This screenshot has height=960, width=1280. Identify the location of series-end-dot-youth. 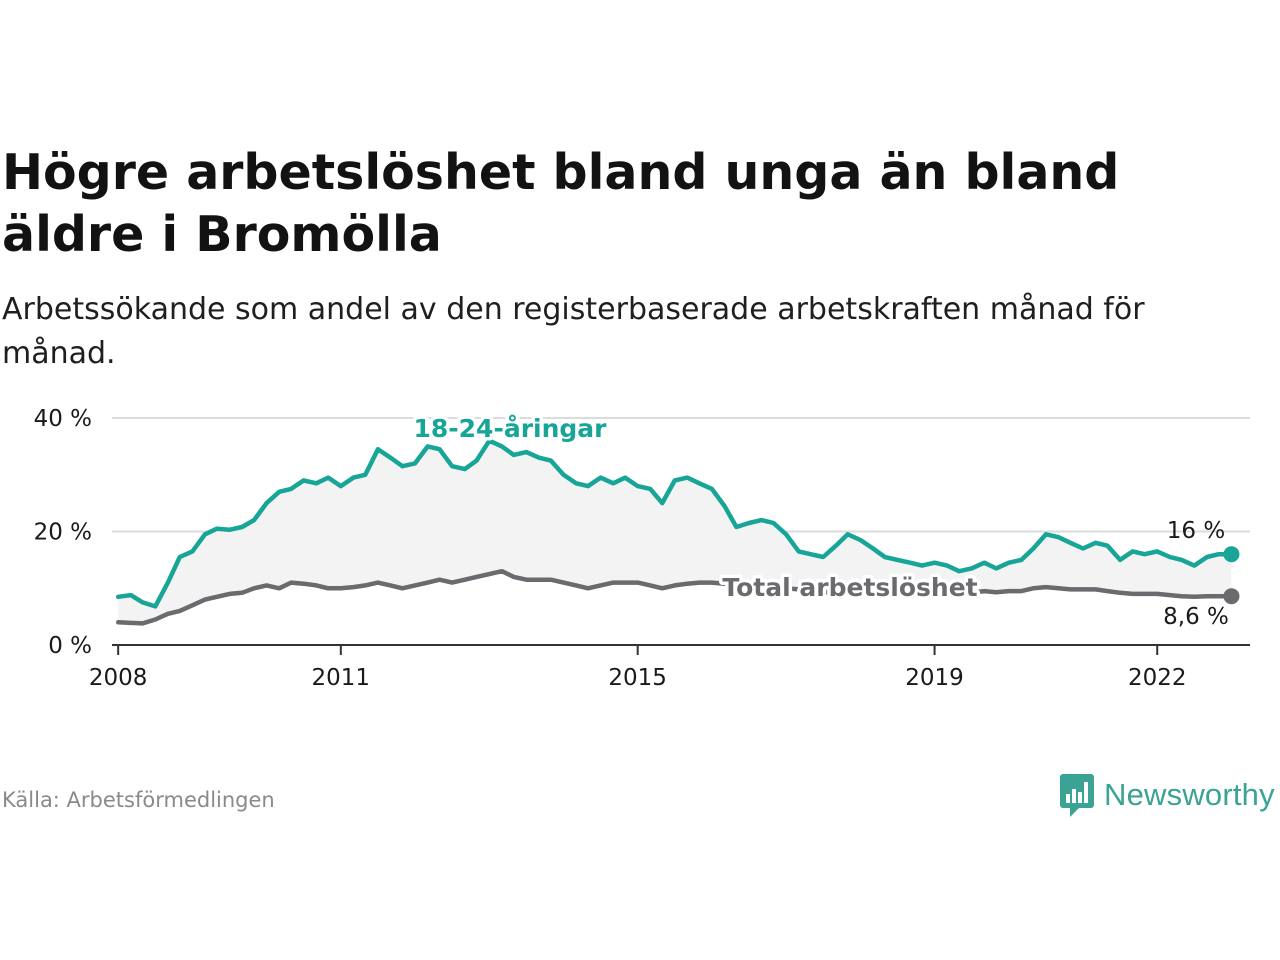
(1231, 554).